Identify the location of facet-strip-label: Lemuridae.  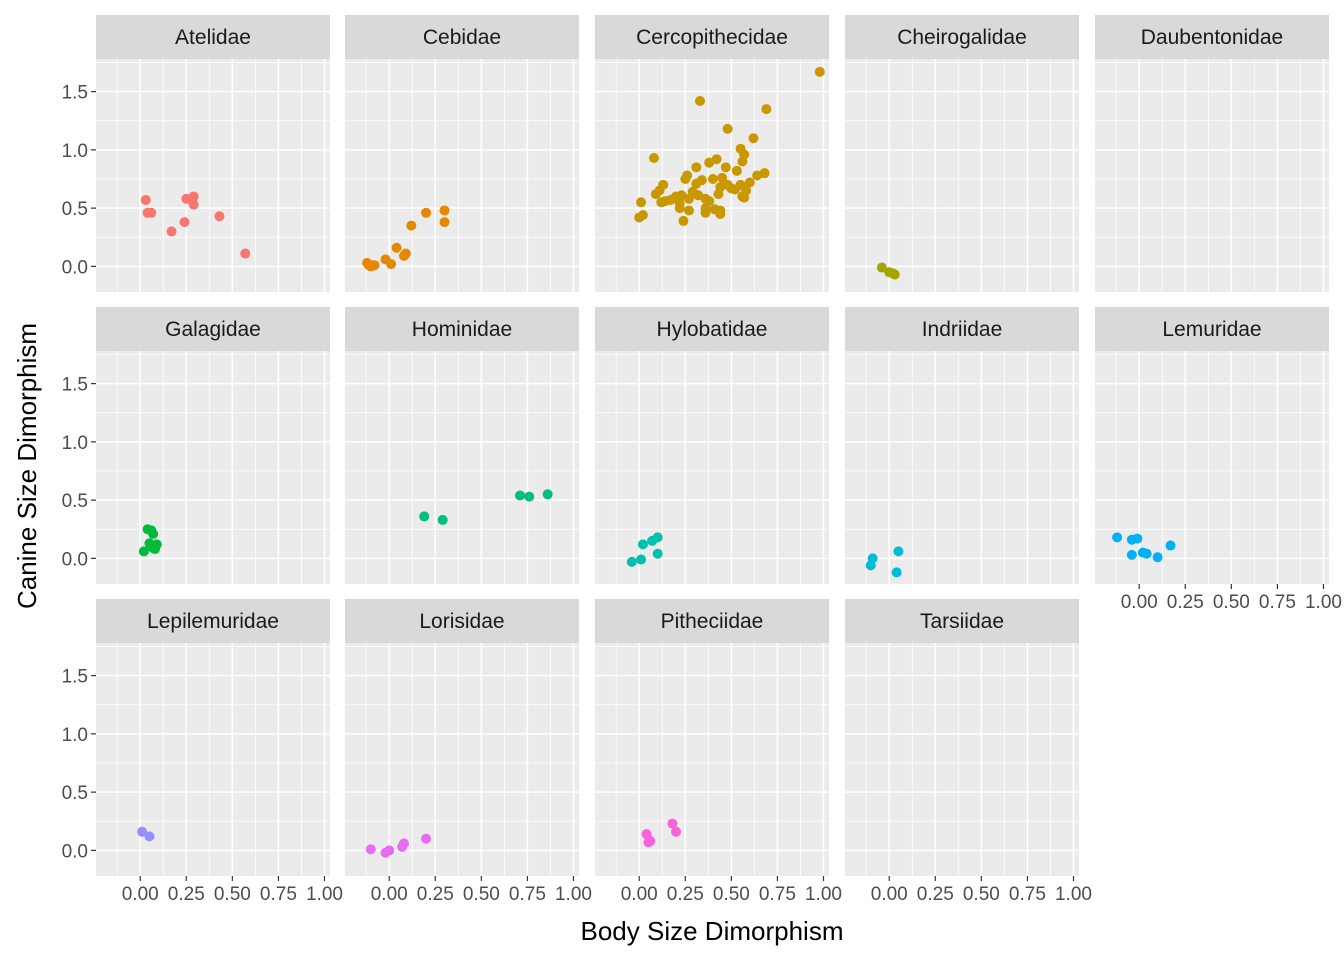
(1211, 329).